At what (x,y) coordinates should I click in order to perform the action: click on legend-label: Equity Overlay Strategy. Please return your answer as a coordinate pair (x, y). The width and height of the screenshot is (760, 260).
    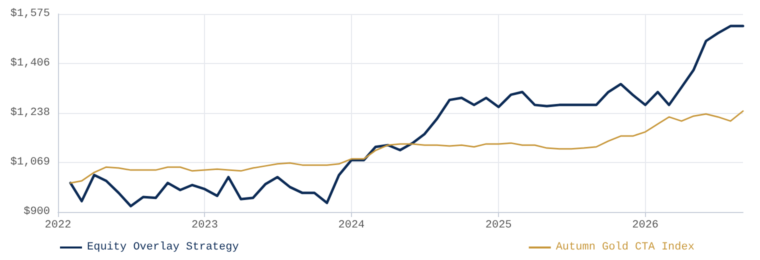
    Looking at the image, I should click on (163, 248).